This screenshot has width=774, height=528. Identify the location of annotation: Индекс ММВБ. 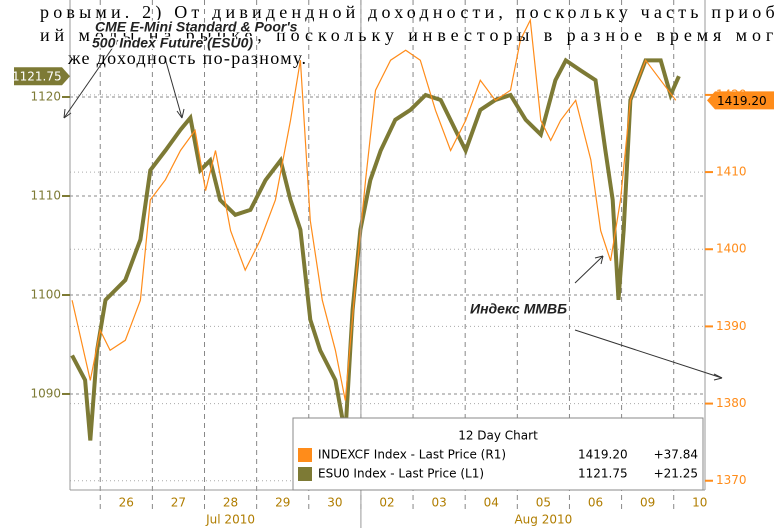
(518, 309).